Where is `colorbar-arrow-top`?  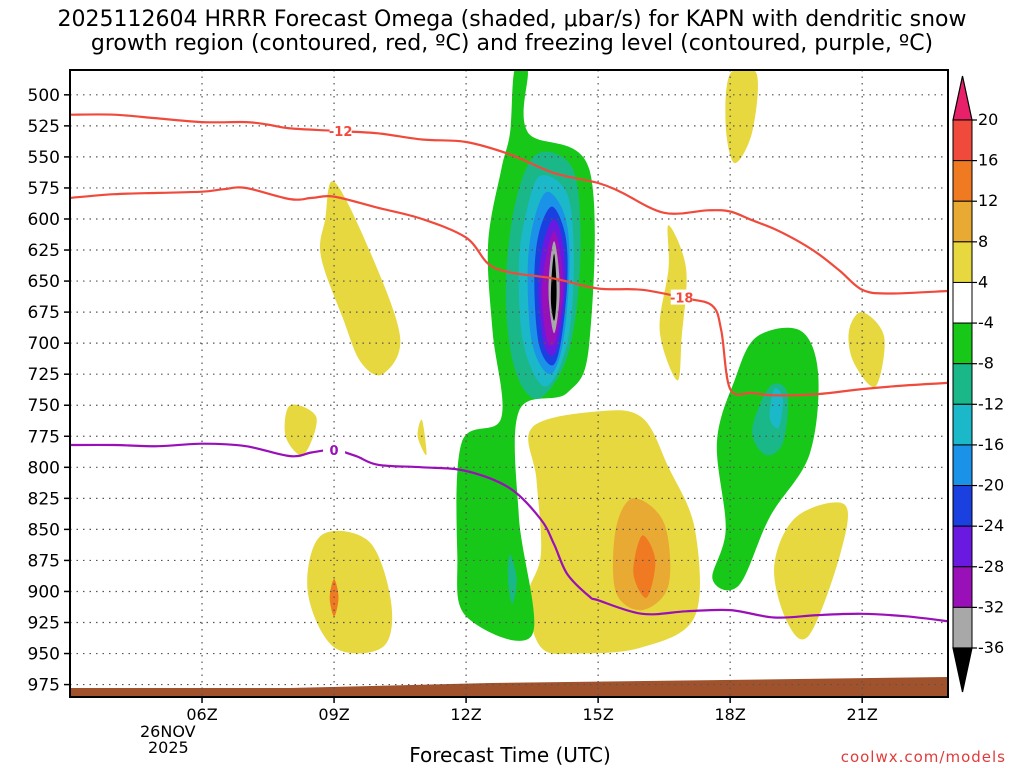
colorbar-arrow-top is located at coordinates (962, 98).